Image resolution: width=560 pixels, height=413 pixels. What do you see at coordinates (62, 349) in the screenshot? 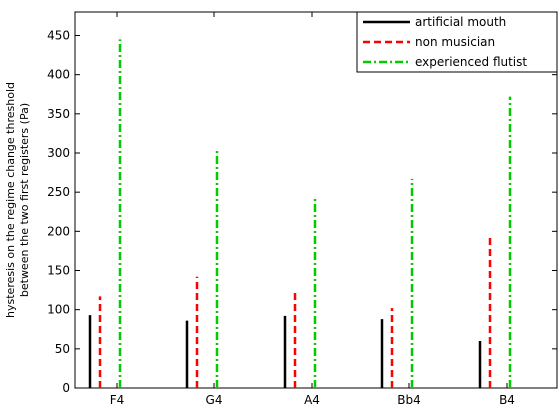
I see `y-tick-label: 50` at bounding box center [62, 349].